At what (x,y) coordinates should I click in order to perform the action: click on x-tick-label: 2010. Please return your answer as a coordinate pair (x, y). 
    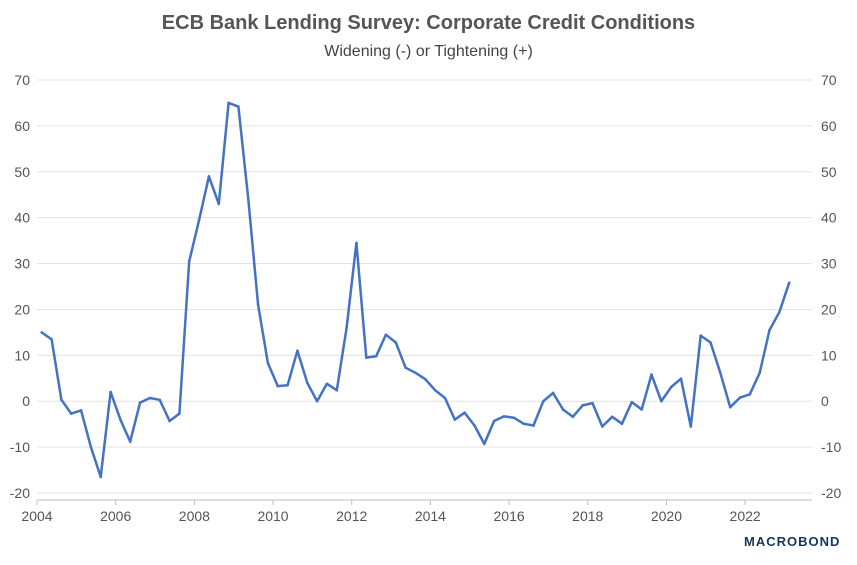
    Looking at the image, I should click on (272, 516).